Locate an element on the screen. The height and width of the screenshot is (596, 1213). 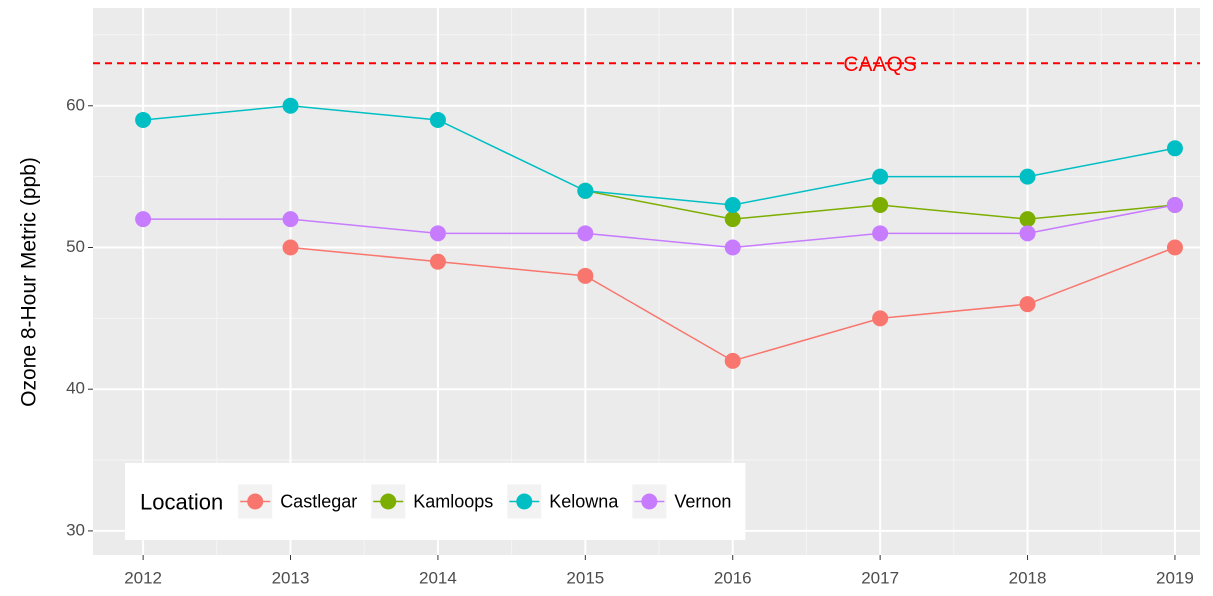
x-tick-label: 2017 is located at coordinates (880, 577).